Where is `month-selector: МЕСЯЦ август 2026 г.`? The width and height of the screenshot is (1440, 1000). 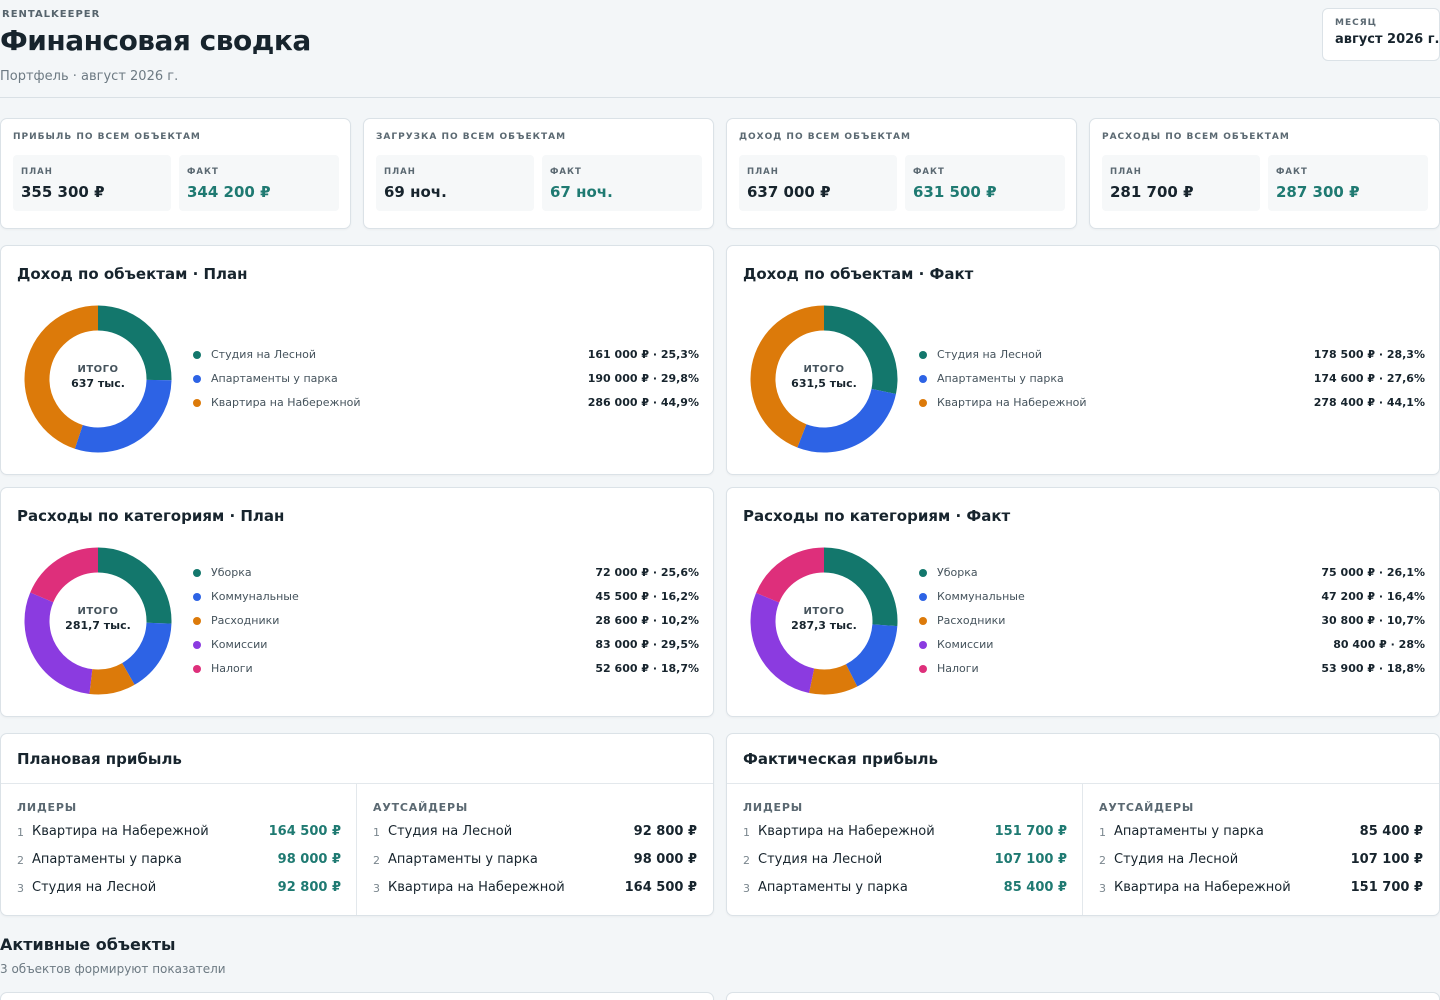 month-selector: МЕСЯЦ август 2026 г. is located at coordinates (1381, 34).